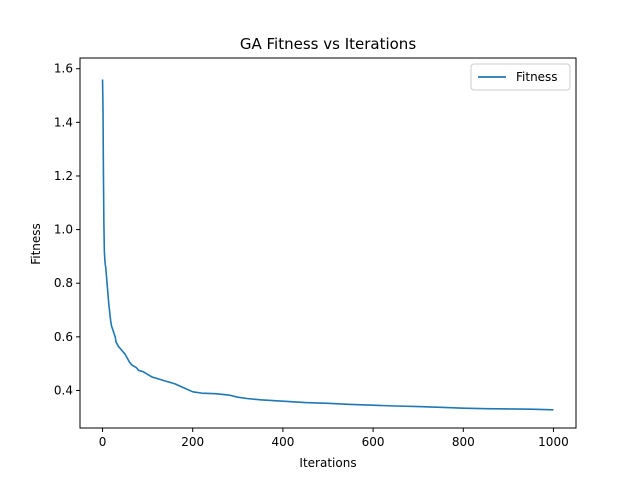 The image size is (640, 480). Describe the element at coordinates (463, 442) in the screenshot. I see `x-tick-label: 800` at that location.